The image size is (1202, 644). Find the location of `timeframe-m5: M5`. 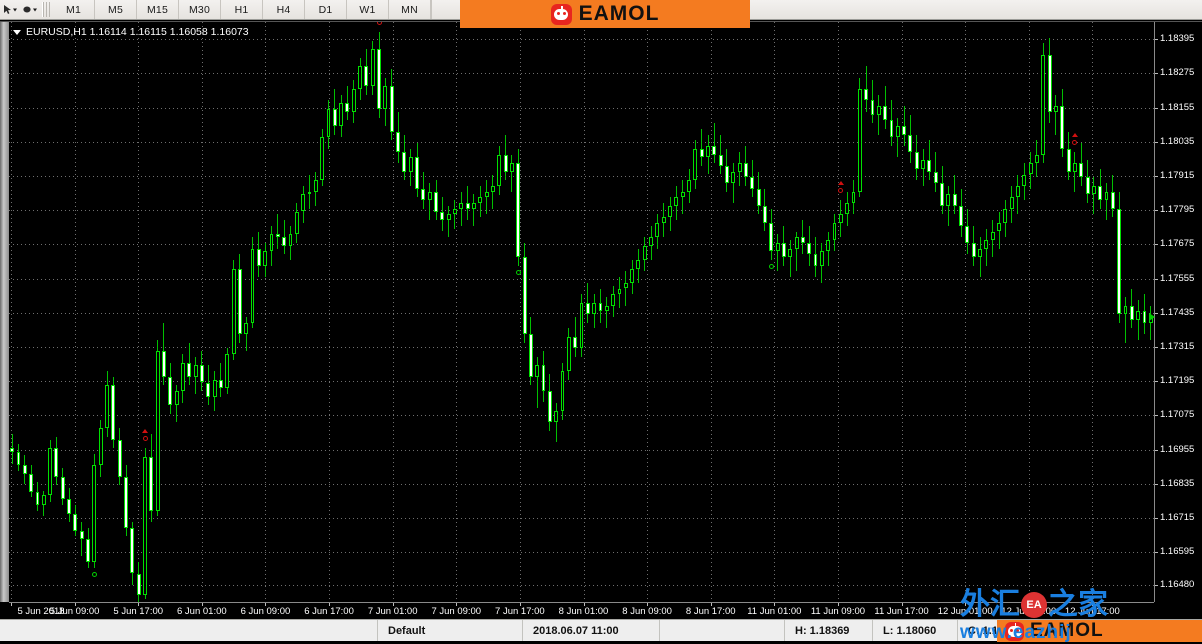

timeframe-m5: M5 is located at coordinates (116, 9).